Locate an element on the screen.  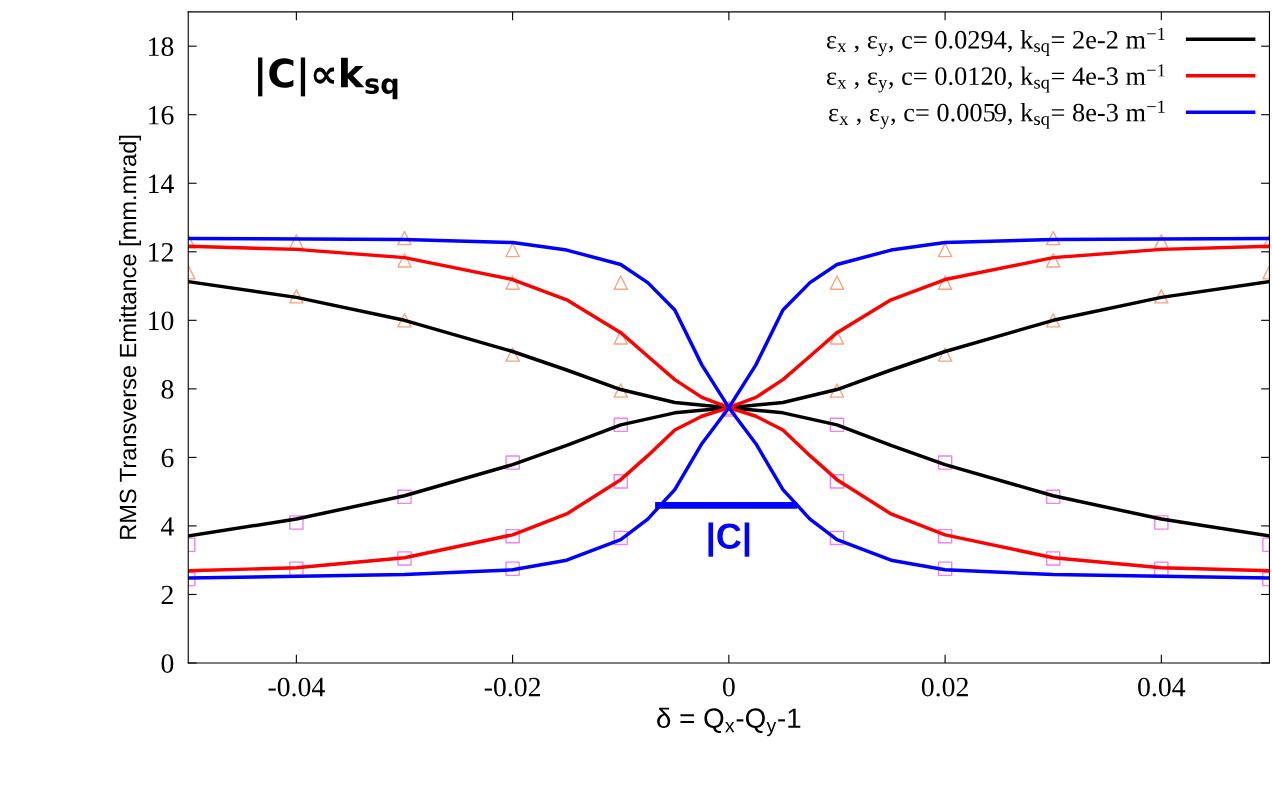
y-tick-label: 16 is located at coordinates (161, 115).